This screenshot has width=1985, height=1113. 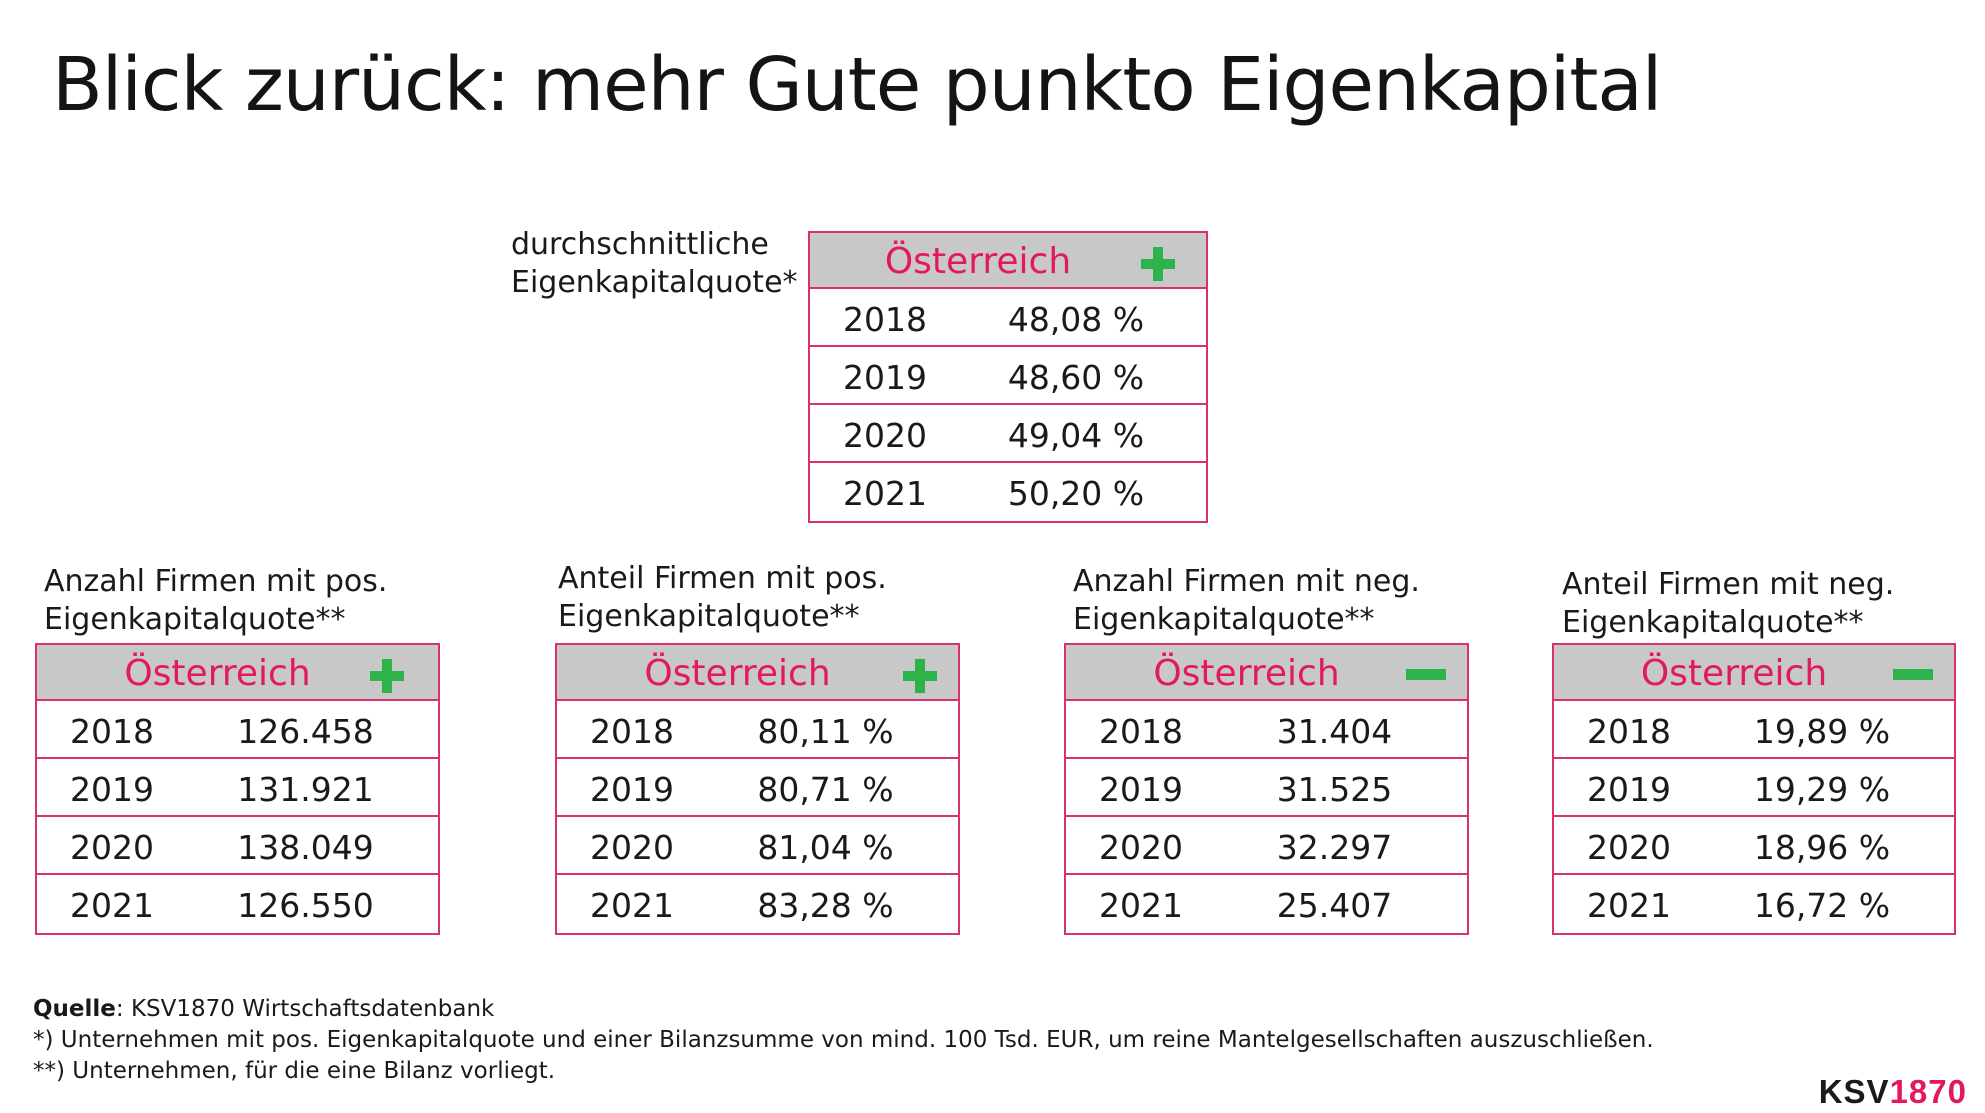 What do you see at coordinates (825, 905) in the screenshot?
I see `value-cell: 83,28 %` at bounding box center [825, 905].